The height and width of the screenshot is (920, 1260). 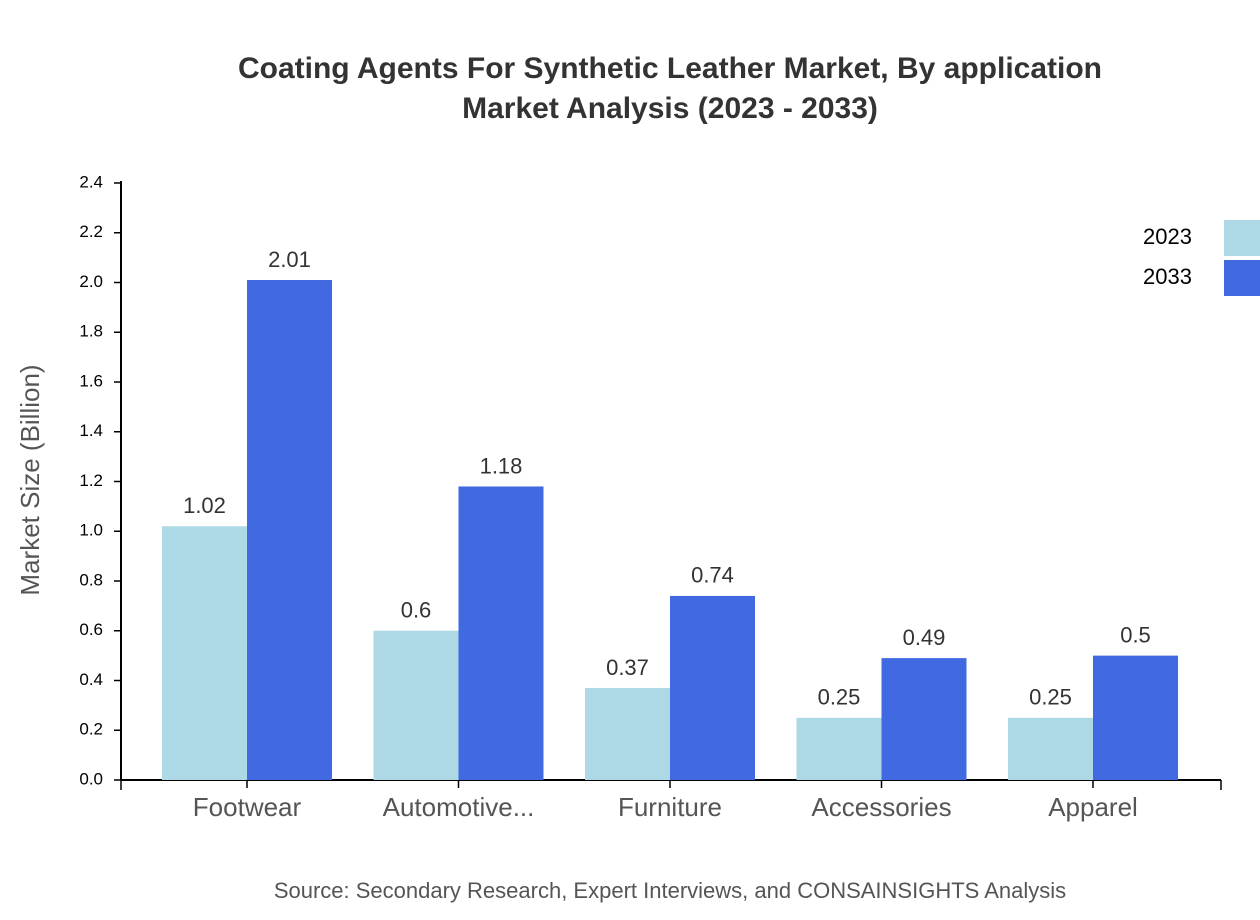 I want to click on x-tick-label: Apparel, so click(x=1093, y=807).